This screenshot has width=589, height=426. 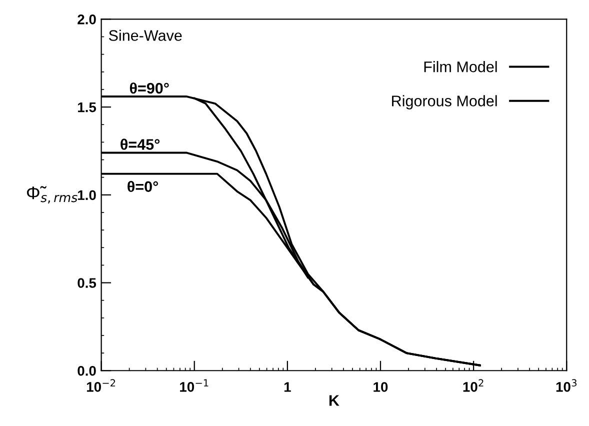 What do you see at coordinates (87, 107) in the screenshot?
I see `y-tick-label: 1.5` at bounding box center [87, 107].